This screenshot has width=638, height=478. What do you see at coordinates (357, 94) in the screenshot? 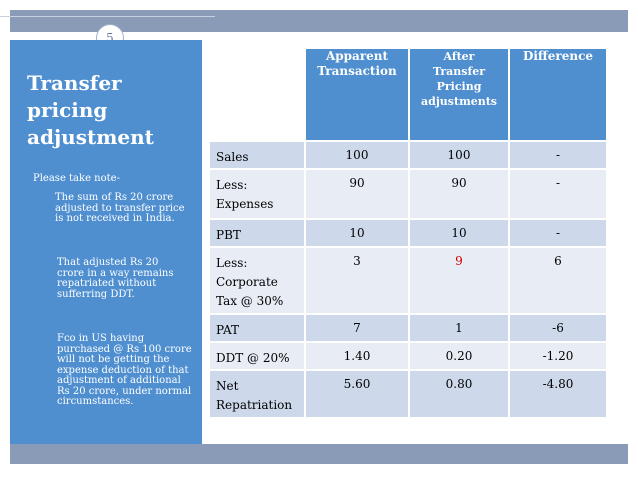
I see `header-apparent-transaction: Apparent Transaction` at bounding box center [357, 94].